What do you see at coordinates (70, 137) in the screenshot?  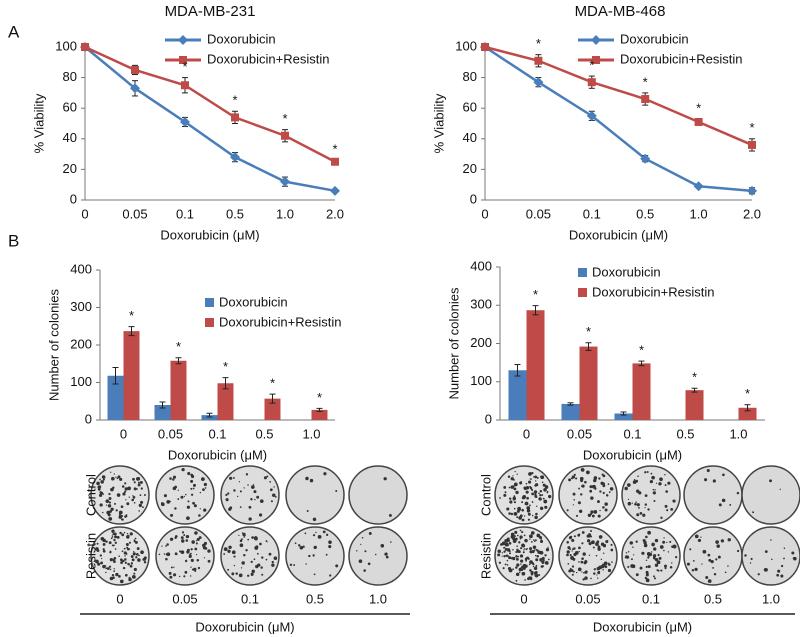 I see `y-tick-label: 40` at bounding box center [70, 137].